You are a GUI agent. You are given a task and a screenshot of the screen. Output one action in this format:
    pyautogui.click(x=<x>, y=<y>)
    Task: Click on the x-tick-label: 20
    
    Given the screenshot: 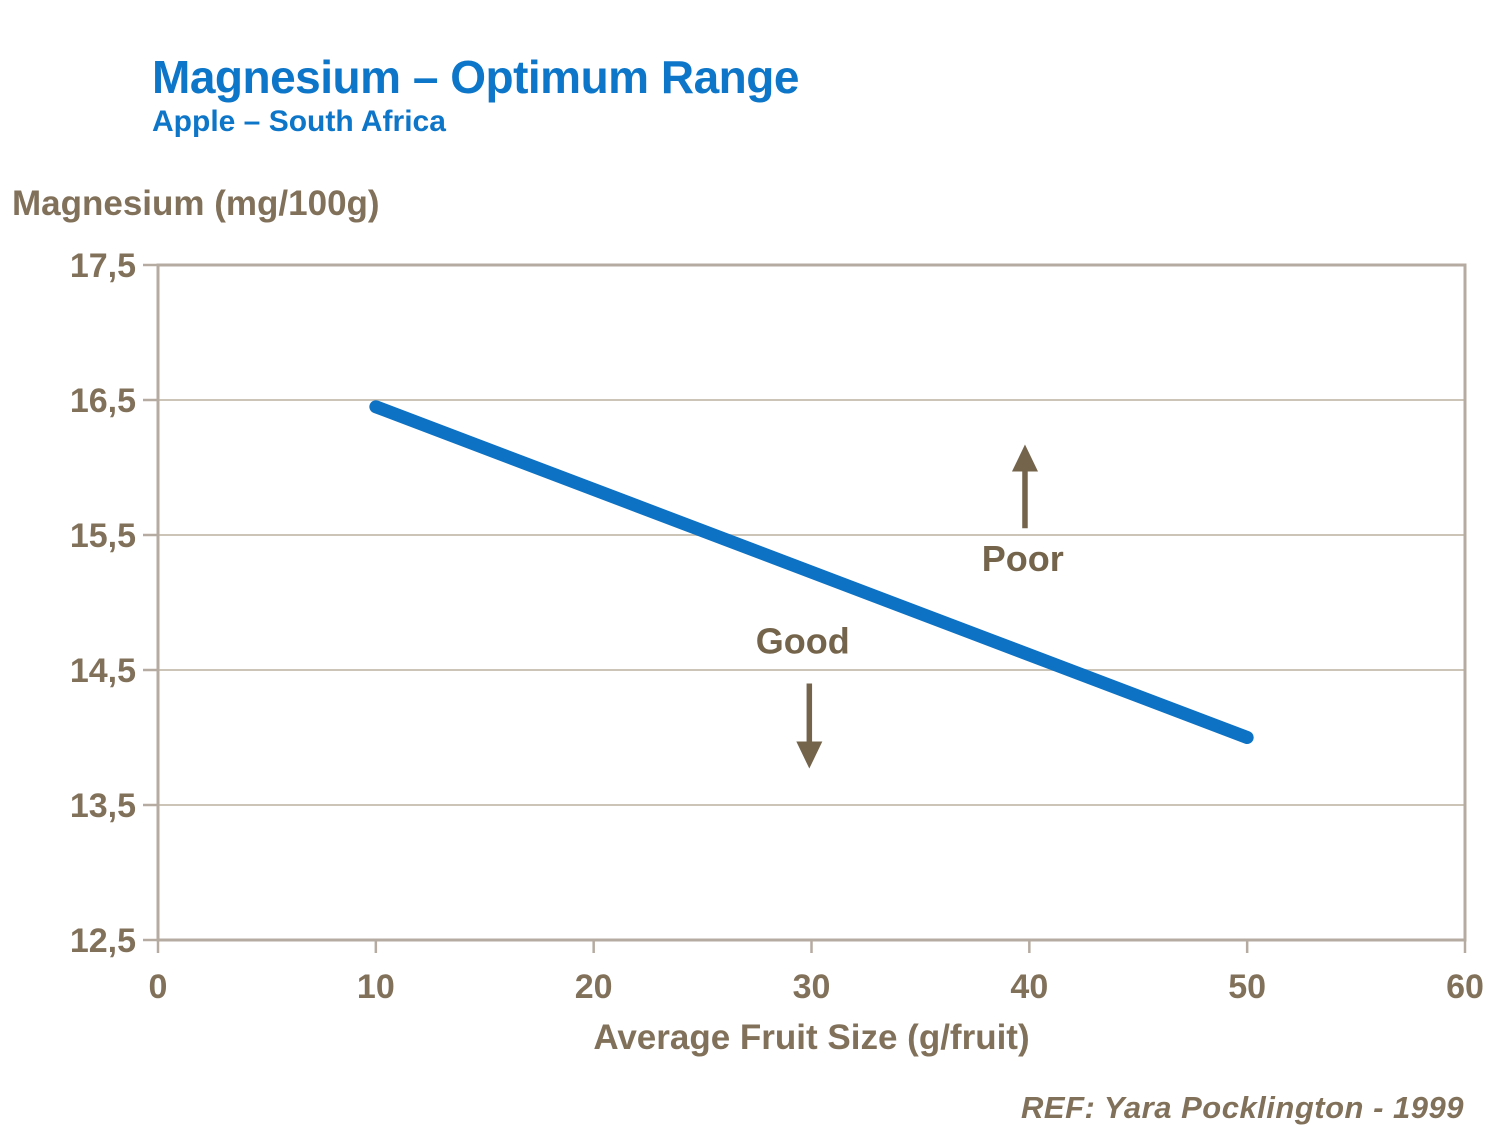 What is the action you would take?
    pyautogui.click(x=594, y=987)
    